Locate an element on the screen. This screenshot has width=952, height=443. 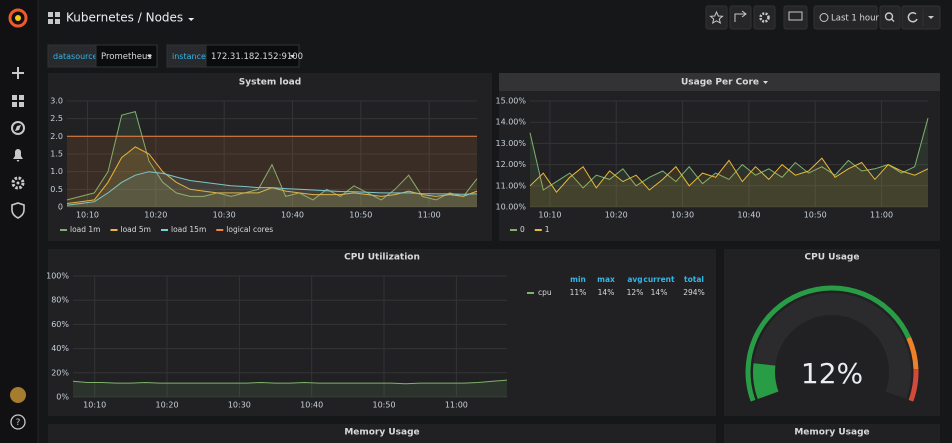
compass is located at coordinates (18, 128).